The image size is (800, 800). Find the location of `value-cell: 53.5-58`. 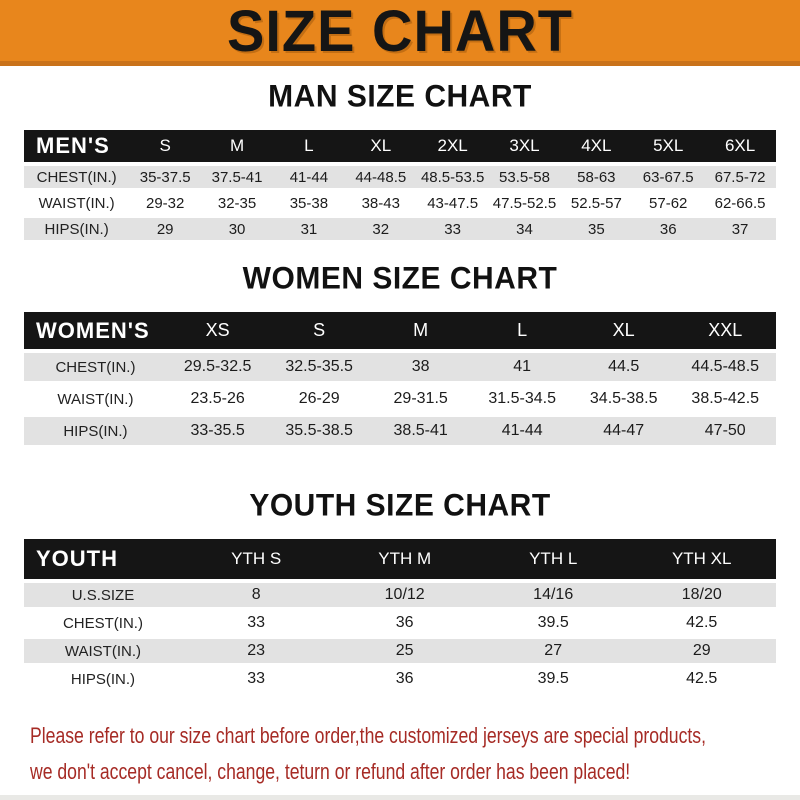

value-cell: 53.5-58 is located at coordinates (524, 177).